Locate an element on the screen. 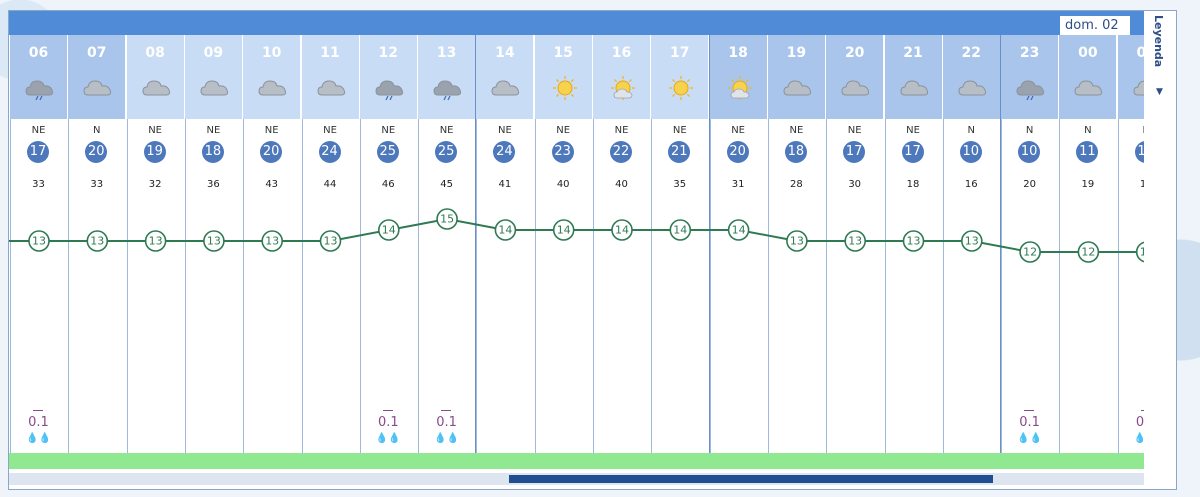  sun-cloud-icon is located at coordinates (623, 88).